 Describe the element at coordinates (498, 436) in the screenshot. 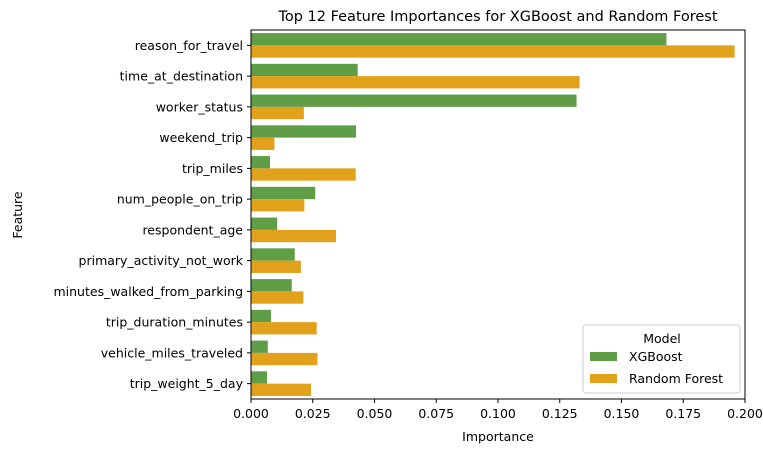

I see `x-axis-label: Importance` at that location.